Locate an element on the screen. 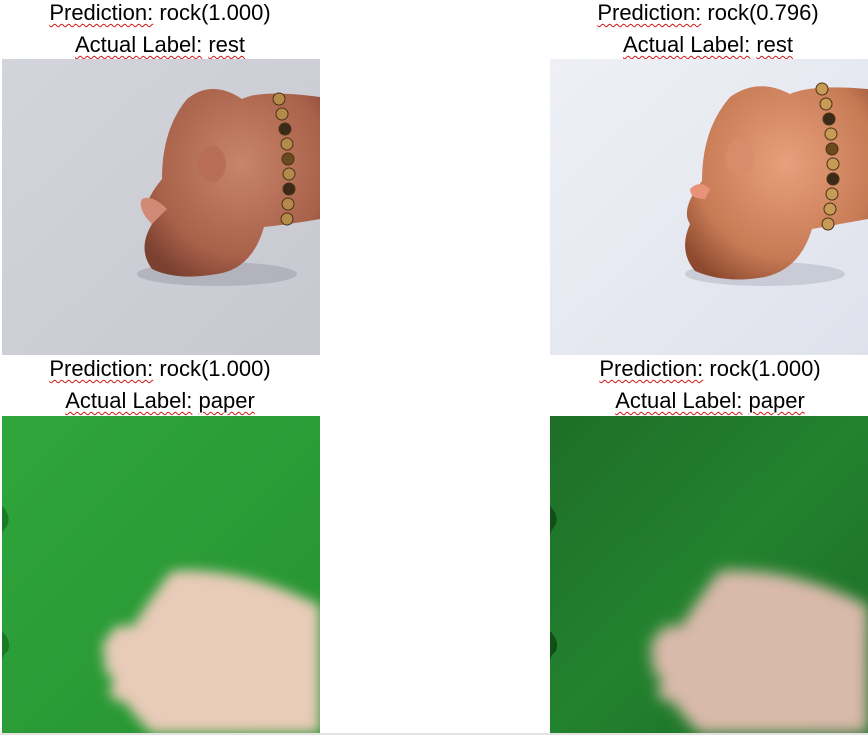  panel-3-prediction: Prediction: rock(1.000) is located at coordinates (160, 369).